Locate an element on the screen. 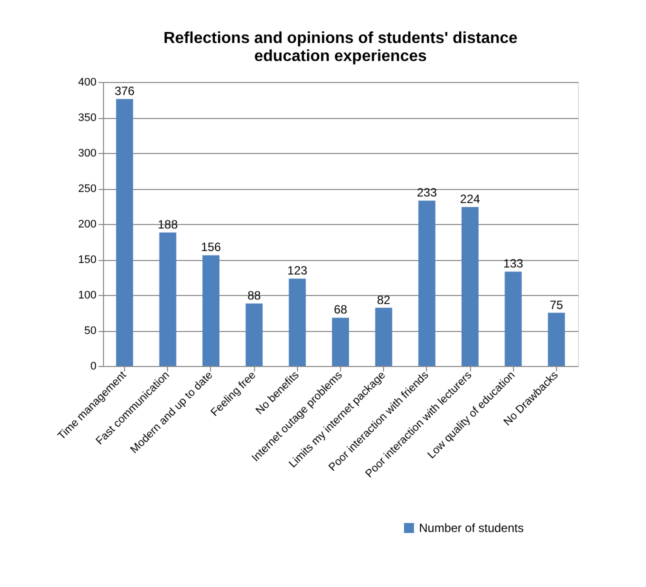 This screenshot has width=646, height=587. data-label: 376 is located at coordinates (124, 91).